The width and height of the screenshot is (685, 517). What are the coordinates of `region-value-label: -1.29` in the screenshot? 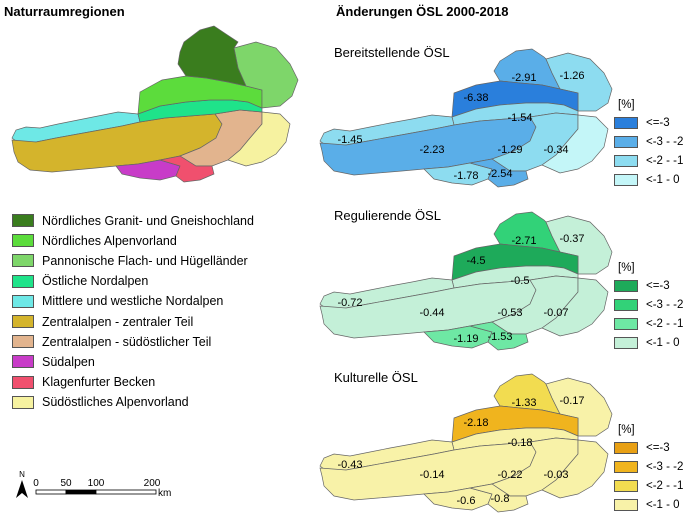 It's located at (509, 150).